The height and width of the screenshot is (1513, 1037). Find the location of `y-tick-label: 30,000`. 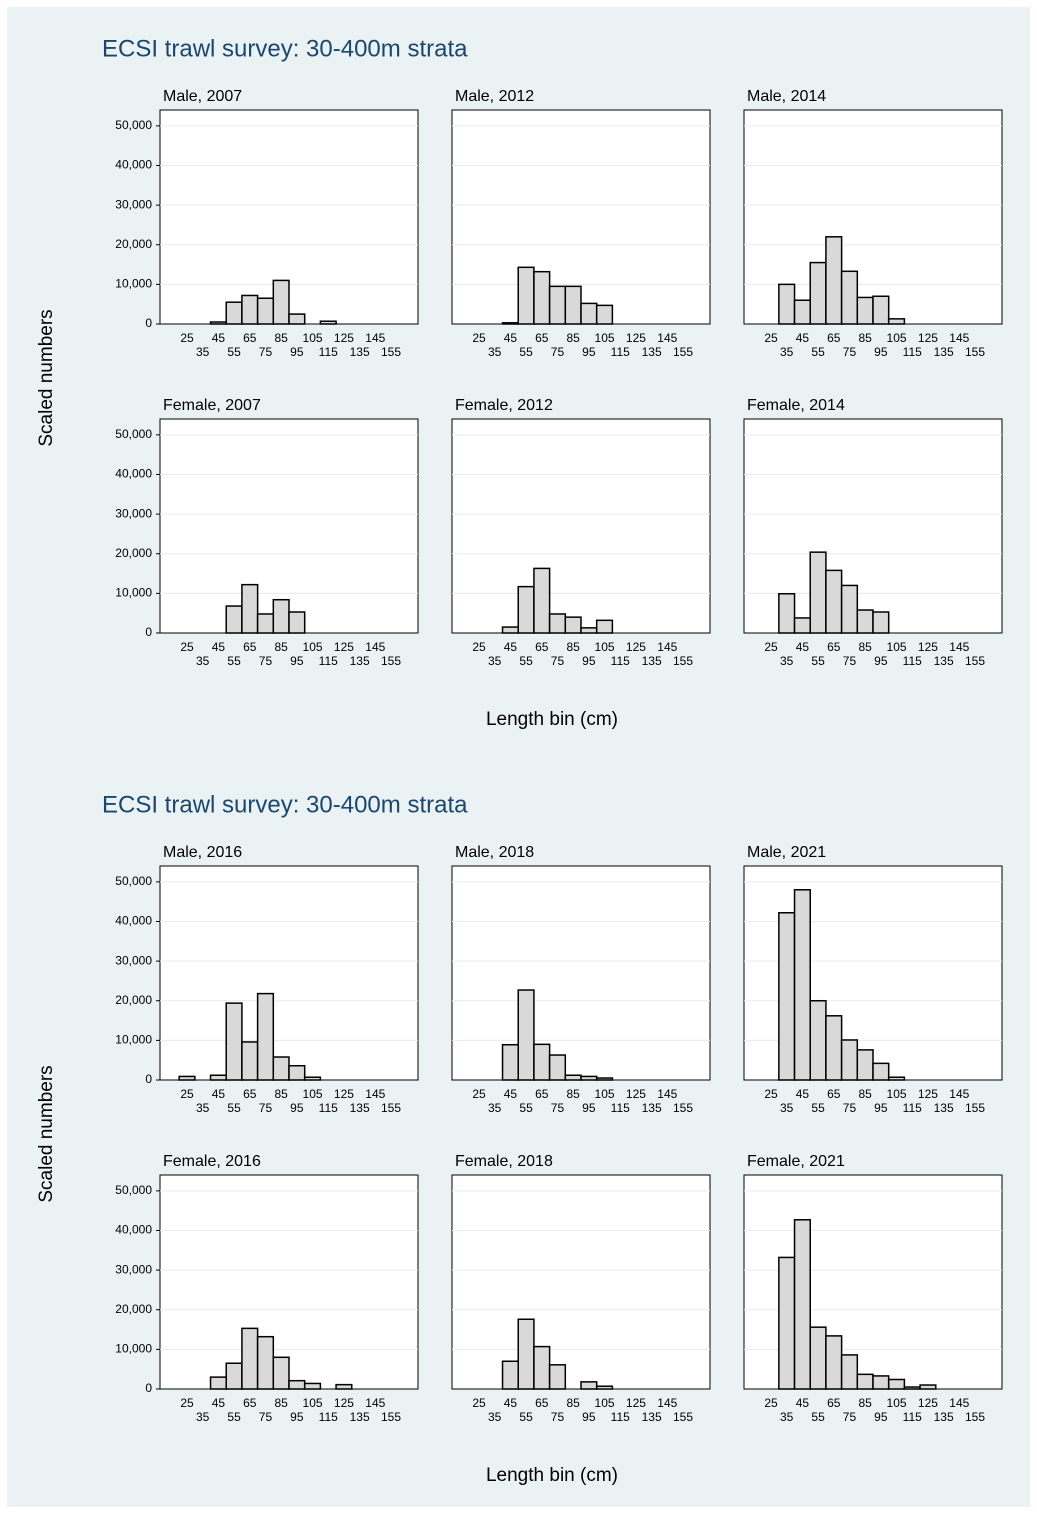

y-tick-label: 30,000 is located at coordinates (133, 204).